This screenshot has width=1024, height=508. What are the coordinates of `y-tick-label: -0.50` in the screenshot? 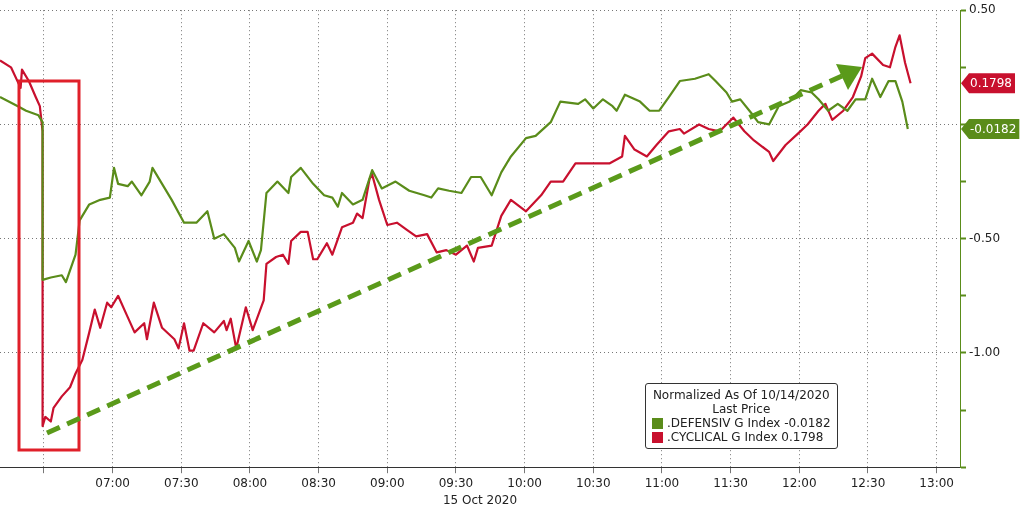 It's located at (985, 237).